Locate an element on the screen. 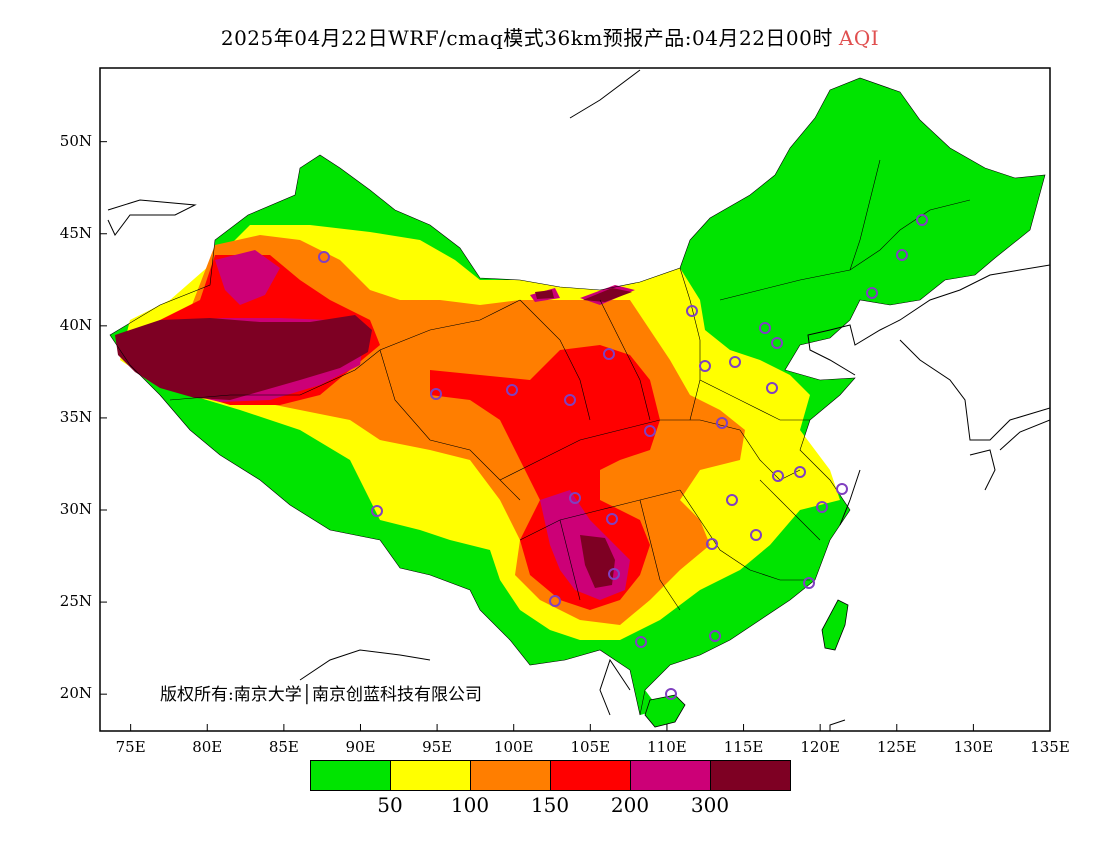 This screenshot has width=1100, height=850. lon-tick-label: 135E is located at coordinates (1050, 747).